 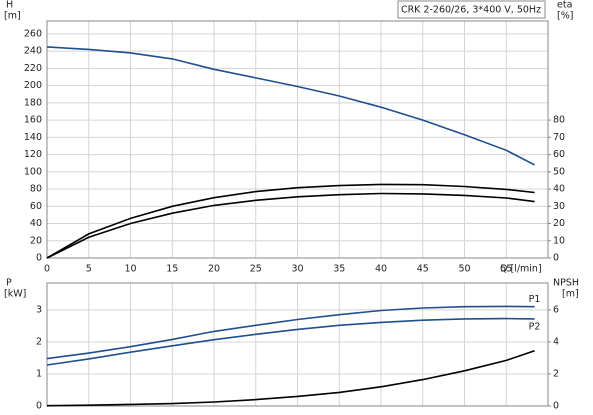 What do you see at coordinates (559, 189) in the screenshot?
I see `y2-tick-label: 40` at bounding box center [559, 189].